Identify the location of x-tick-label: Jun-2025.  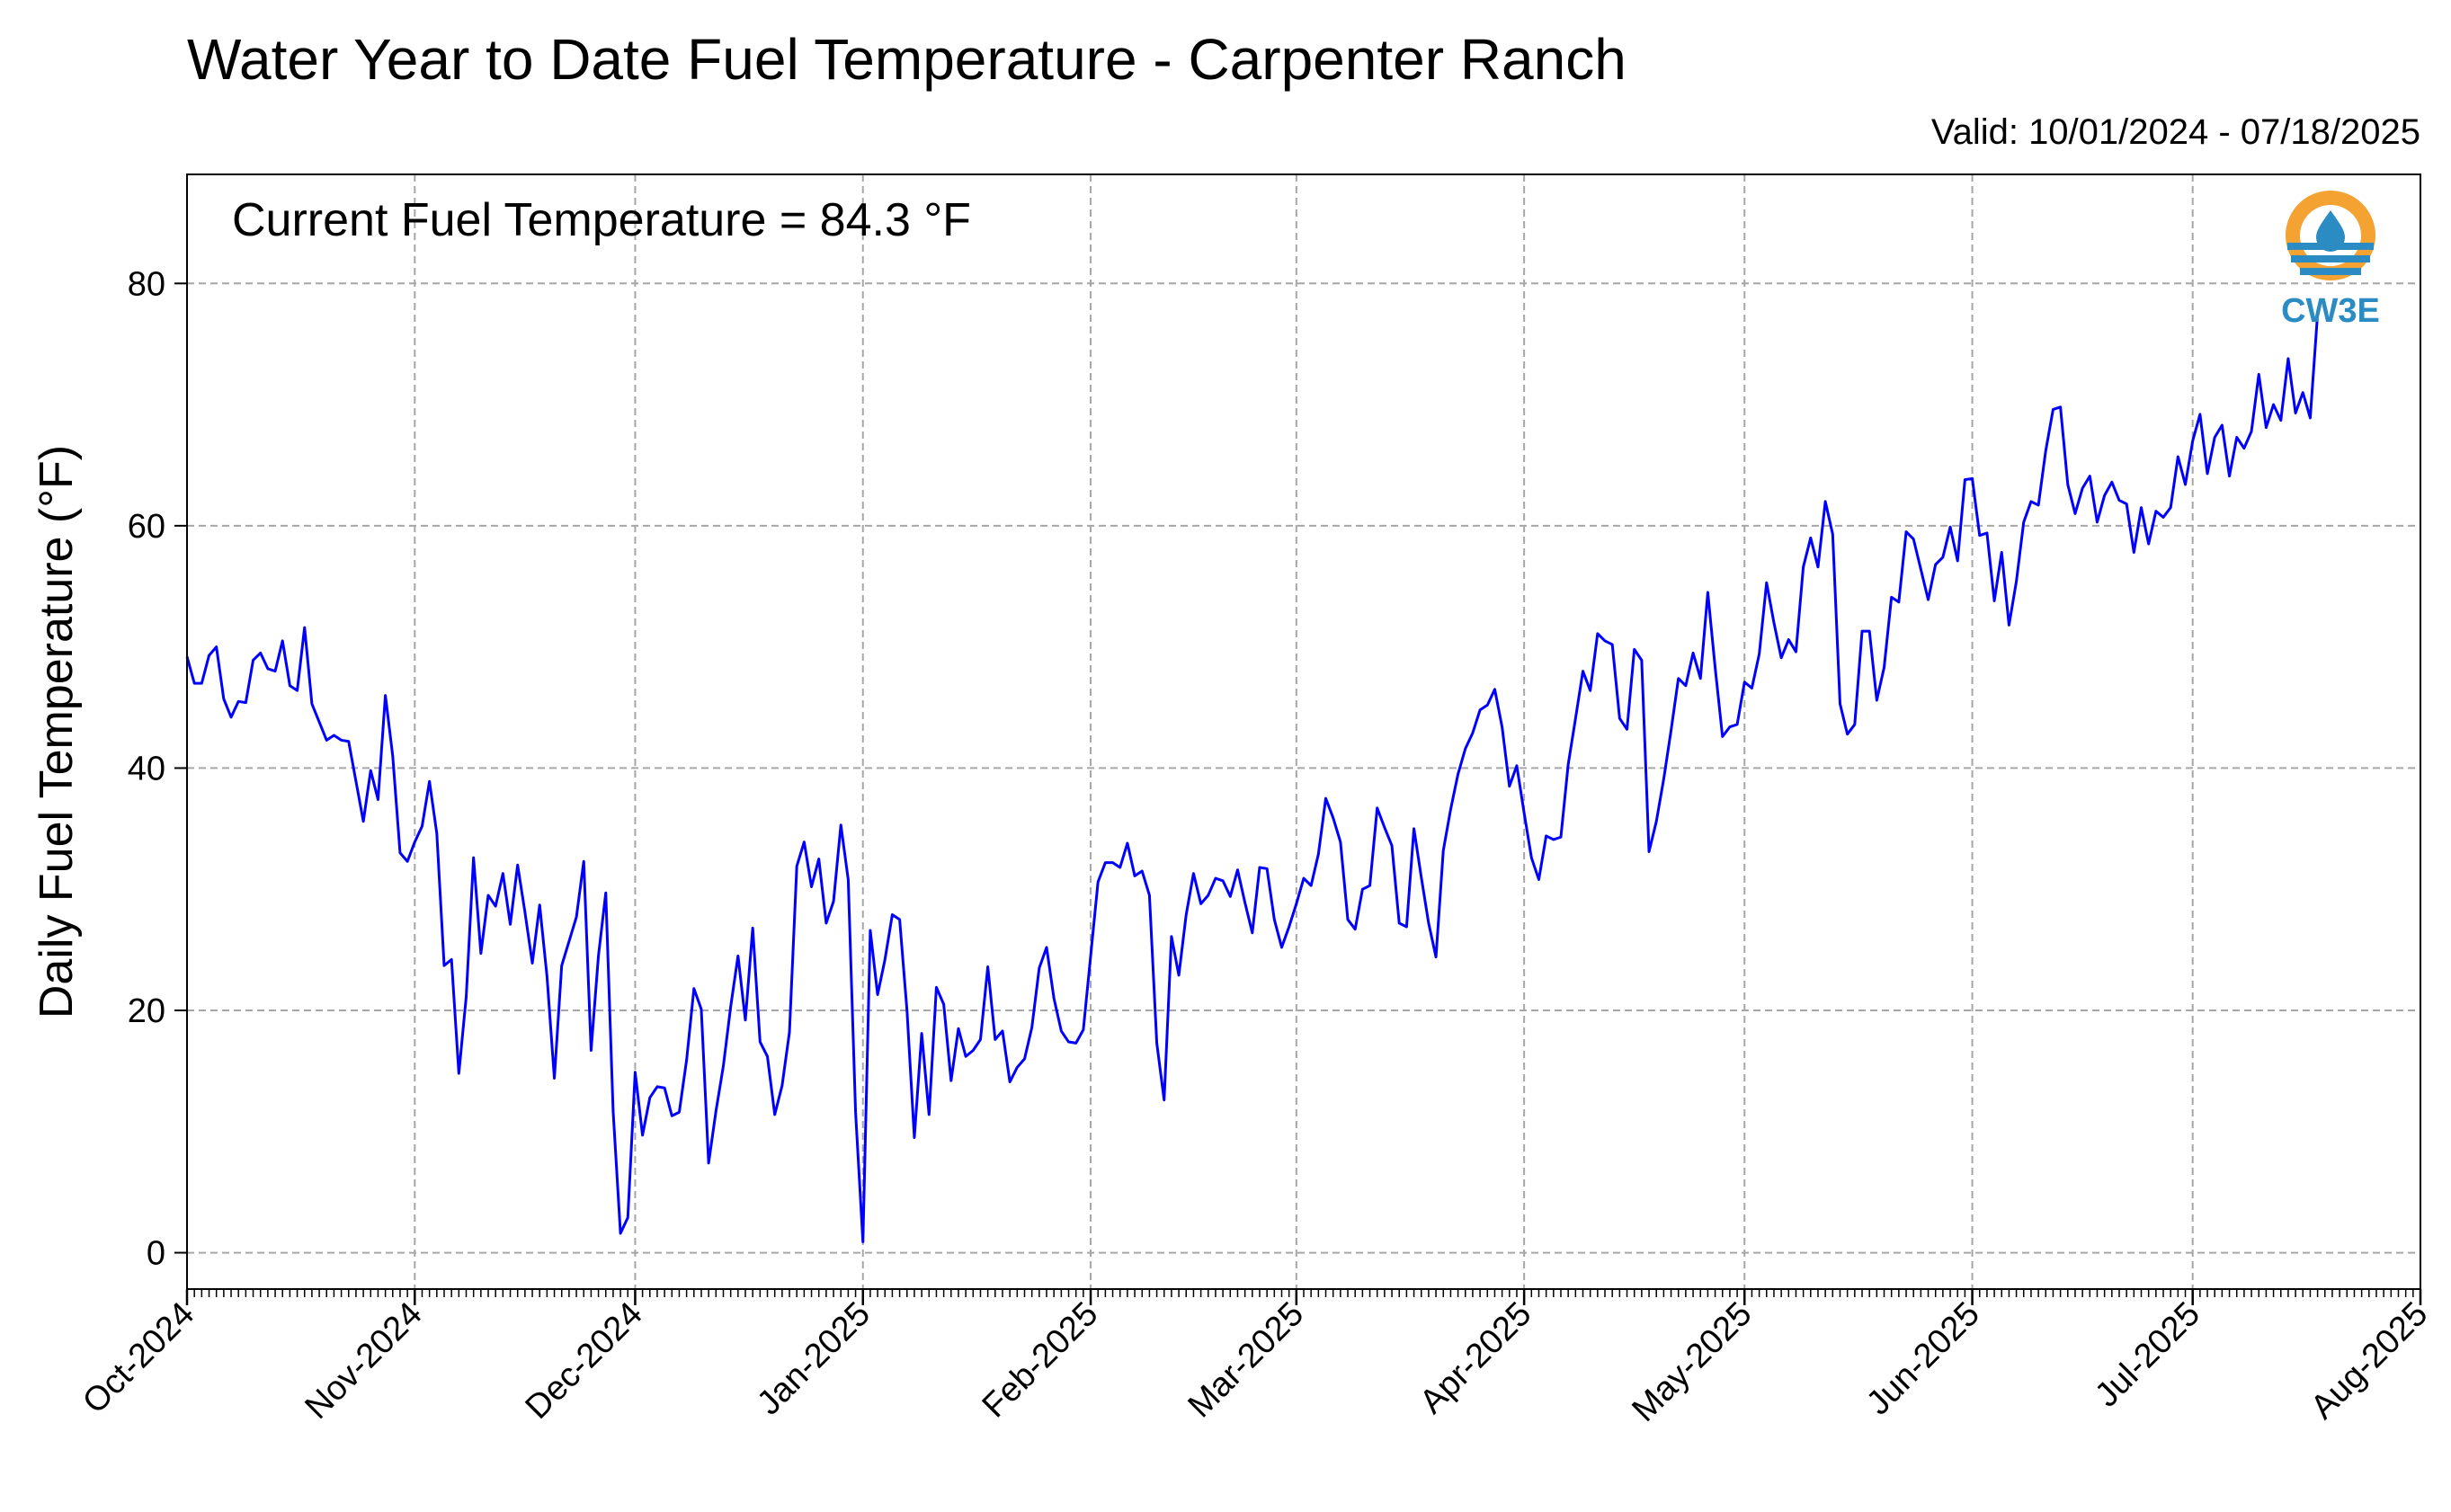
(1923, 1359).